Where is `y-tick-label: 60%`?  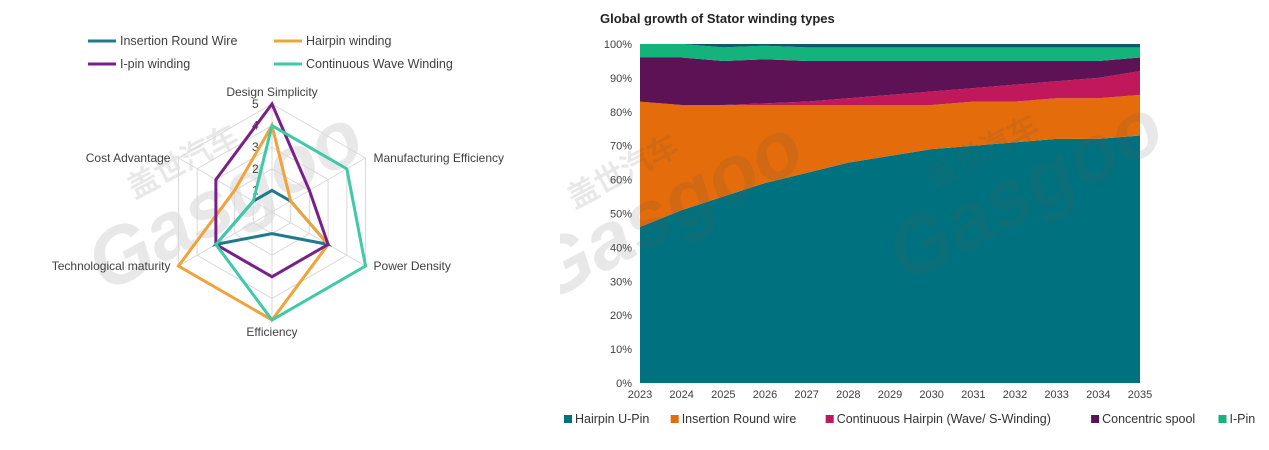
y-tick-label: 60% is located at coordinates (621, 181).